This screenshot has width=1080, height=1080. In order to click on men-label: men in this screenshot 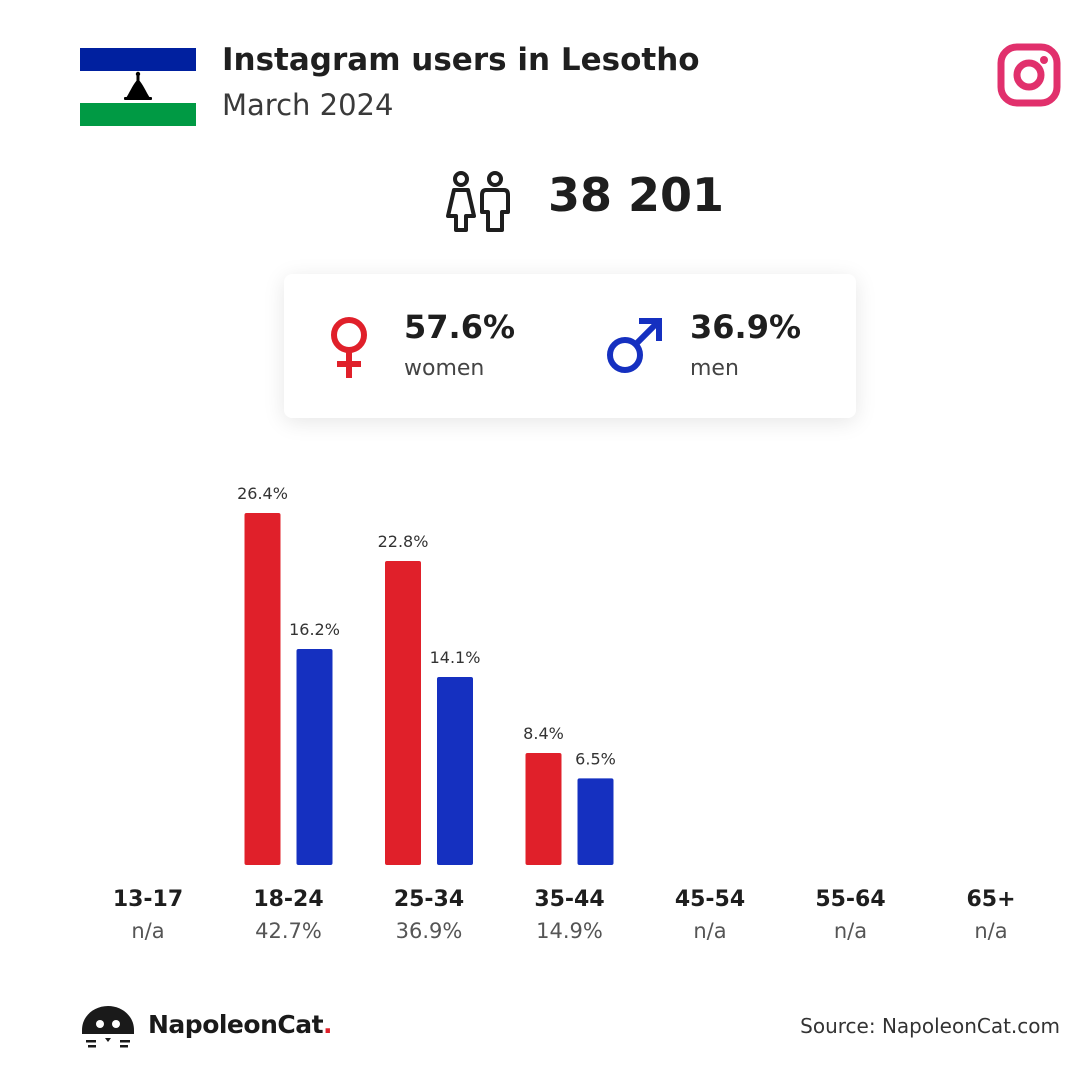, I will do `click(714, 368)`.